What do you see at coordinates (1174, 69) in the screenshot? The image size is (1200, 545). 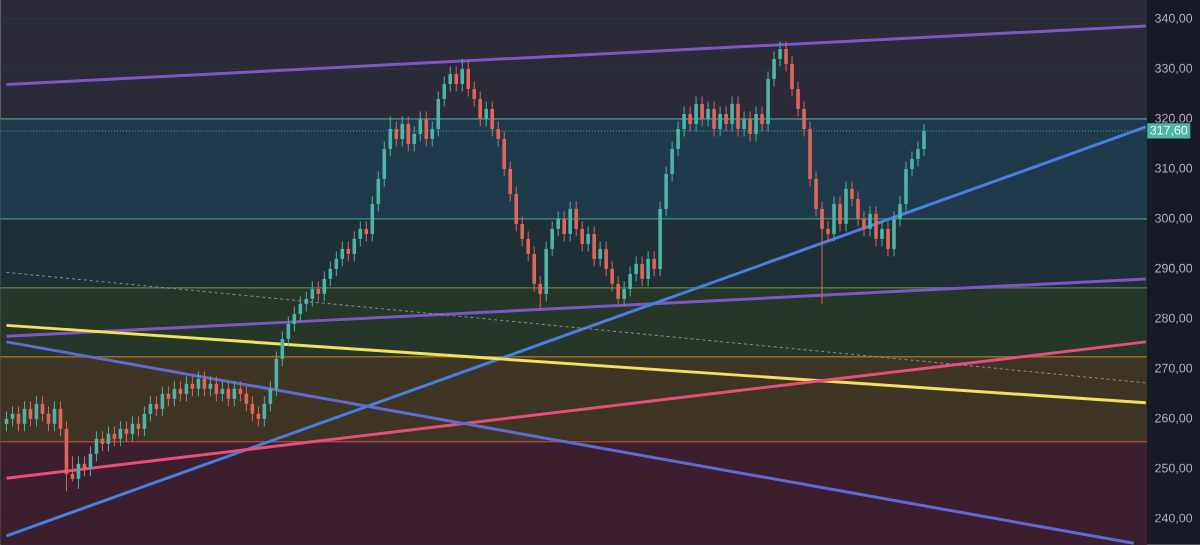 I see `y-tick-label: 330,00` at bounding box center [1174, 69].